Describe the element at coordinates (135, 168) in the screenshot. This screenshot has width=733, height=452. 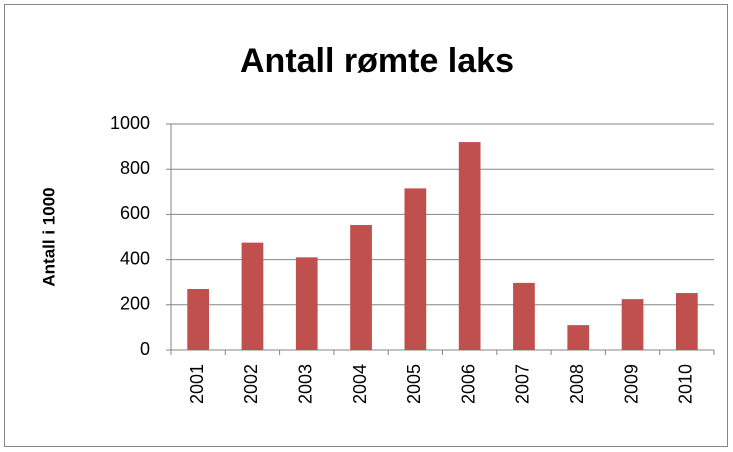
I see `y-tick-label: 800` at that location.